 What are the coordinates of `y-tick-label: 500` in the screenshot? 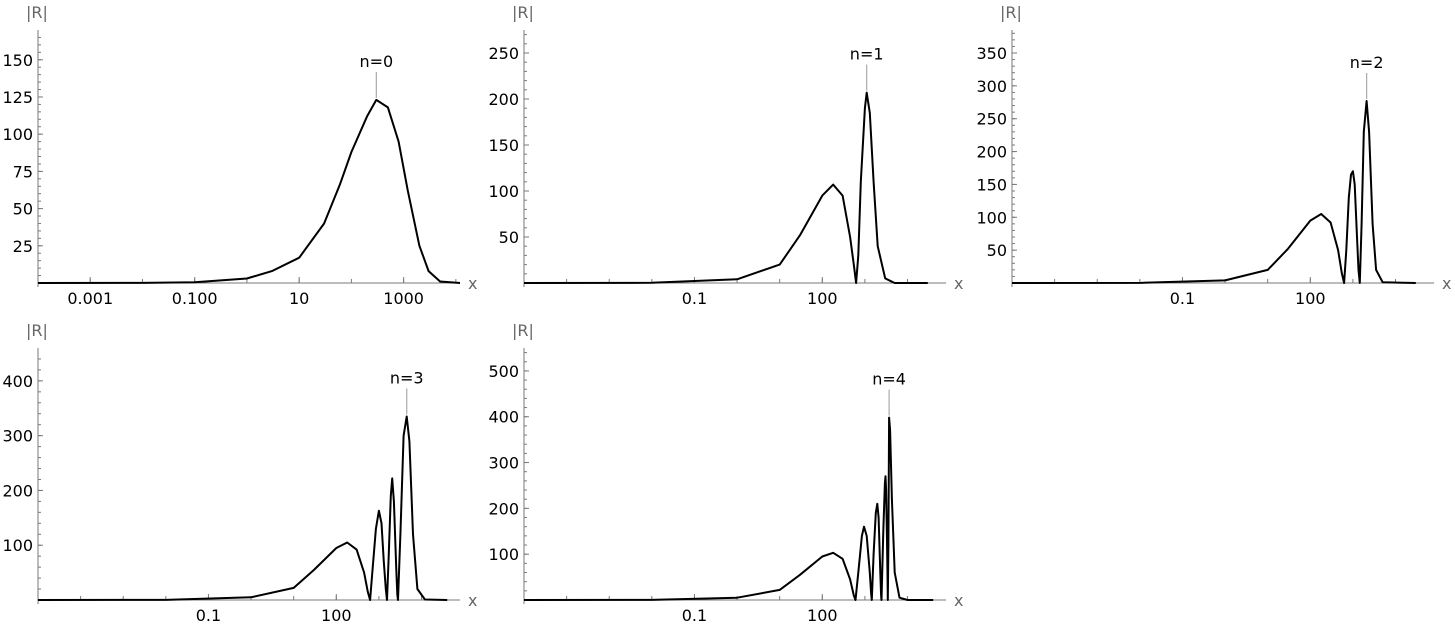 It's located at (503, 371).